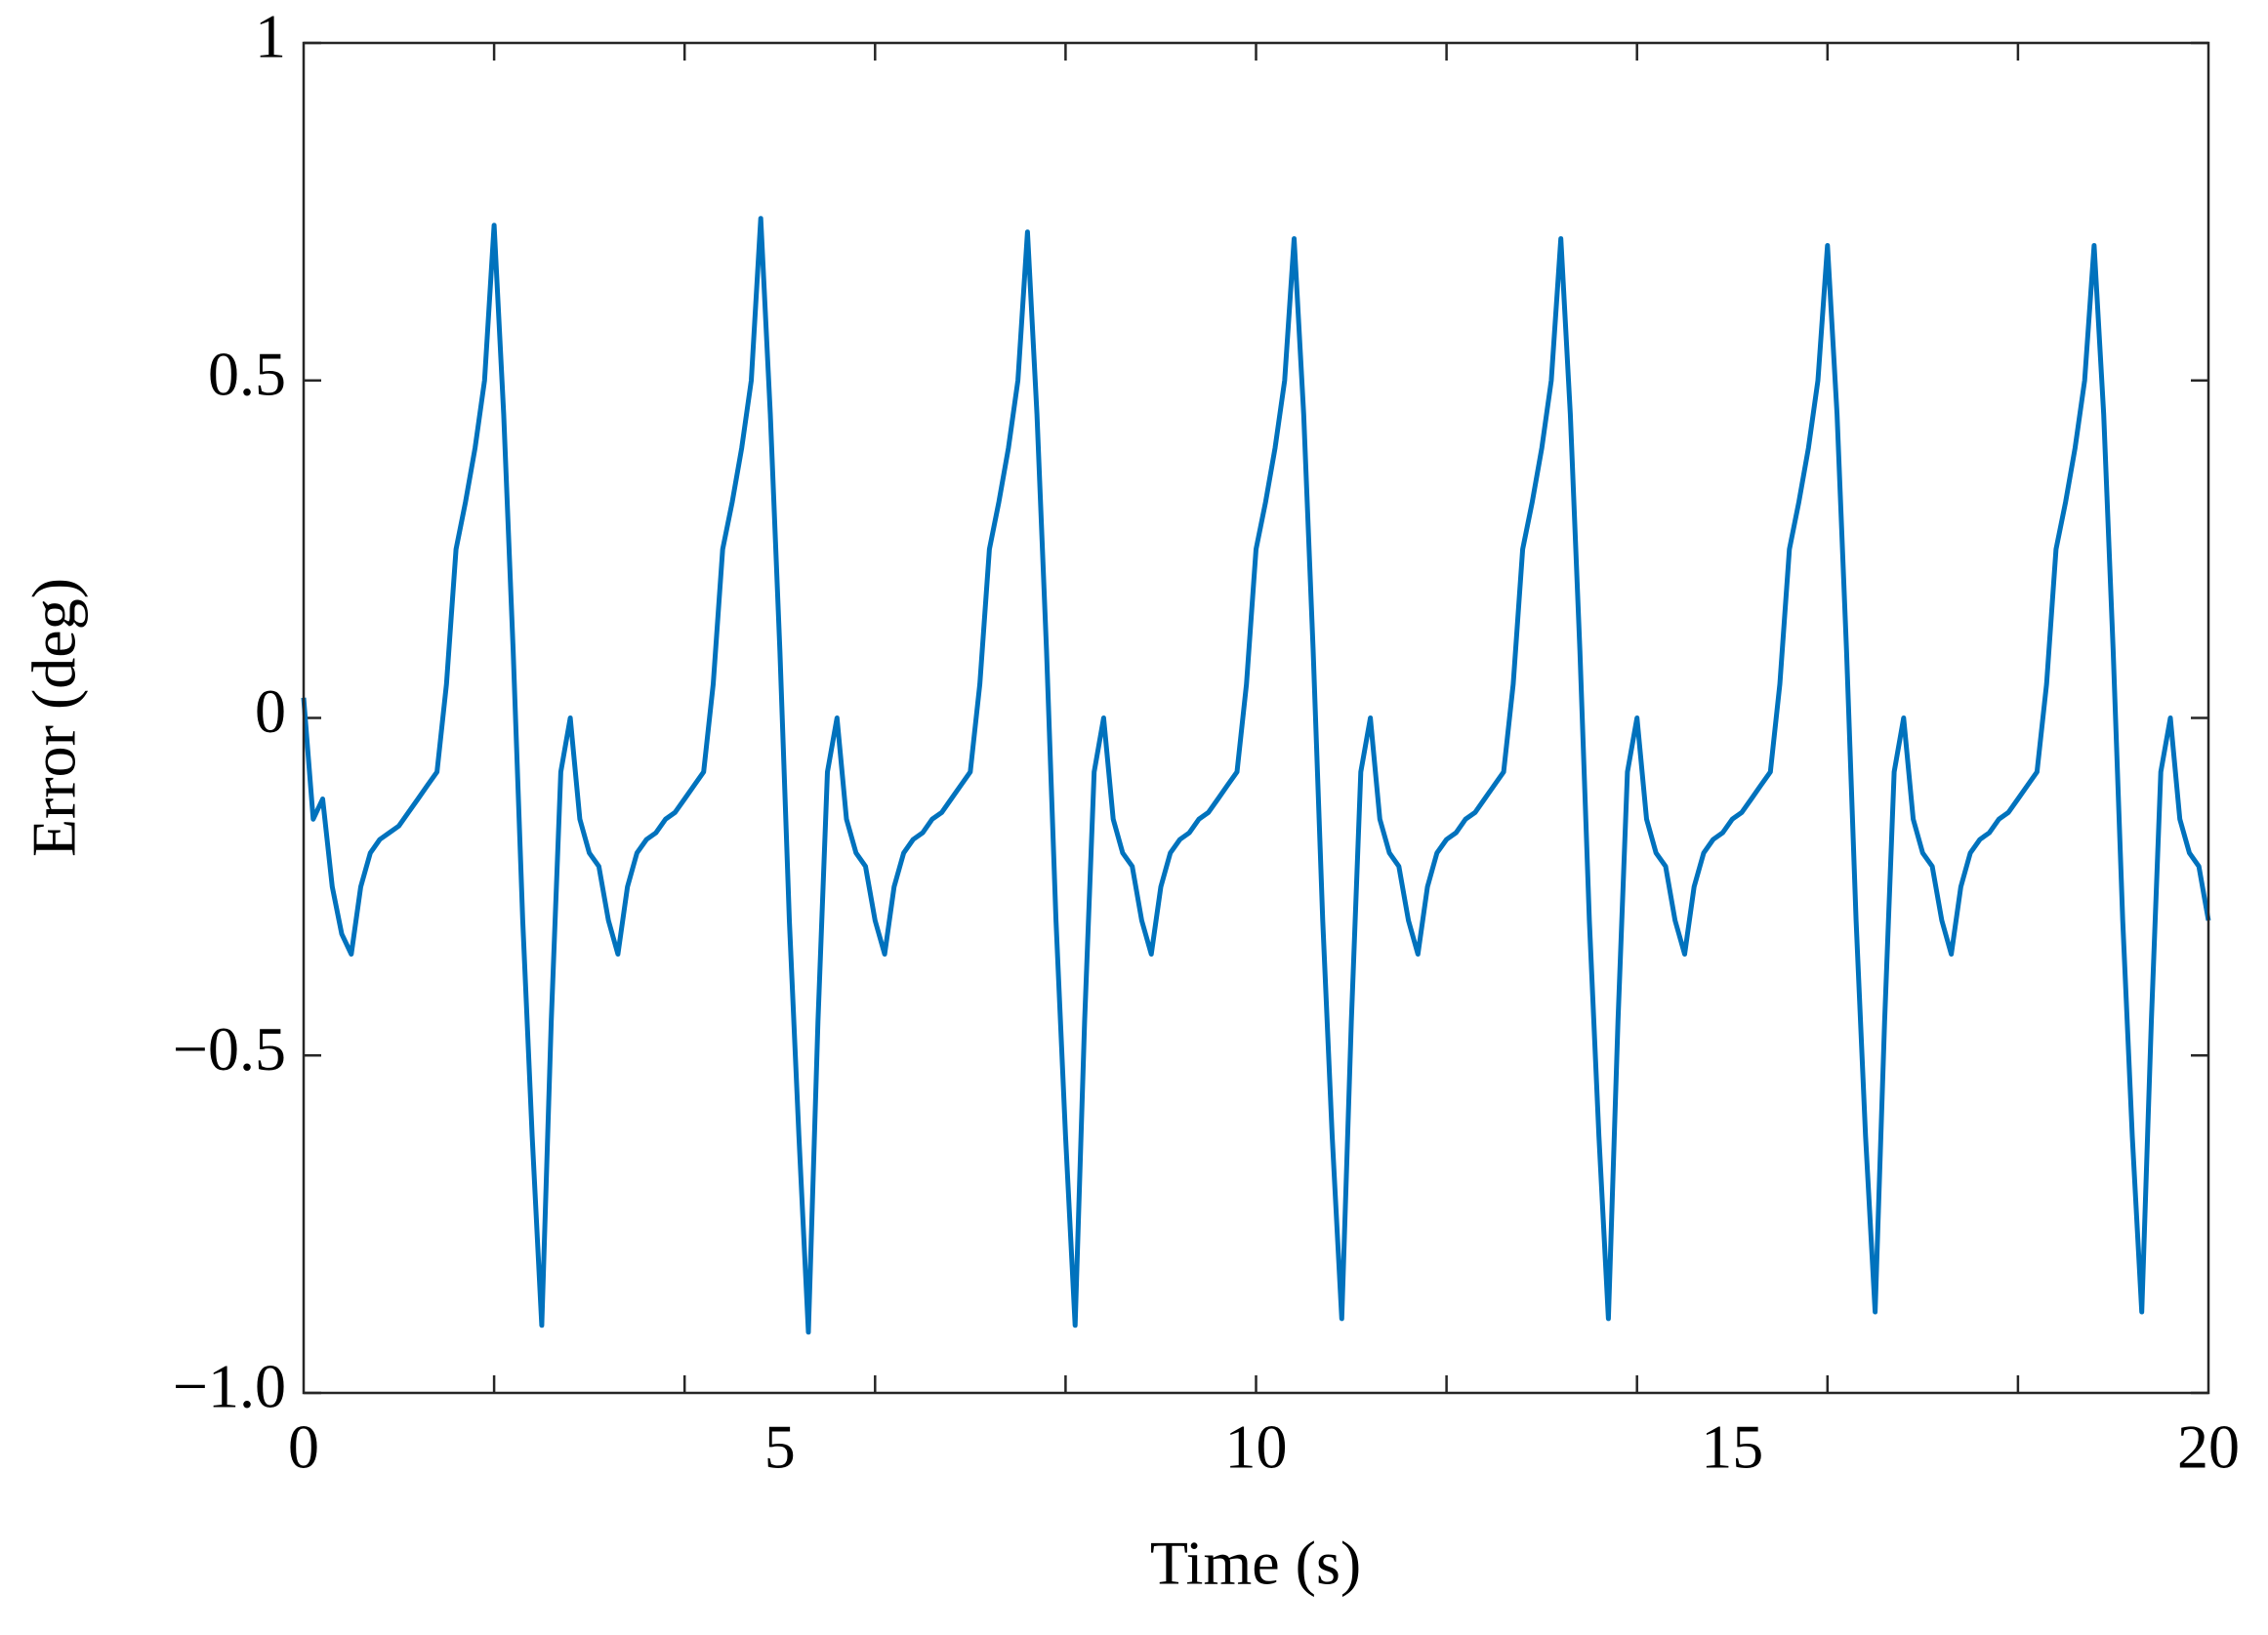  I want to click on y-tick-label: 0.5, so click(247, 373).